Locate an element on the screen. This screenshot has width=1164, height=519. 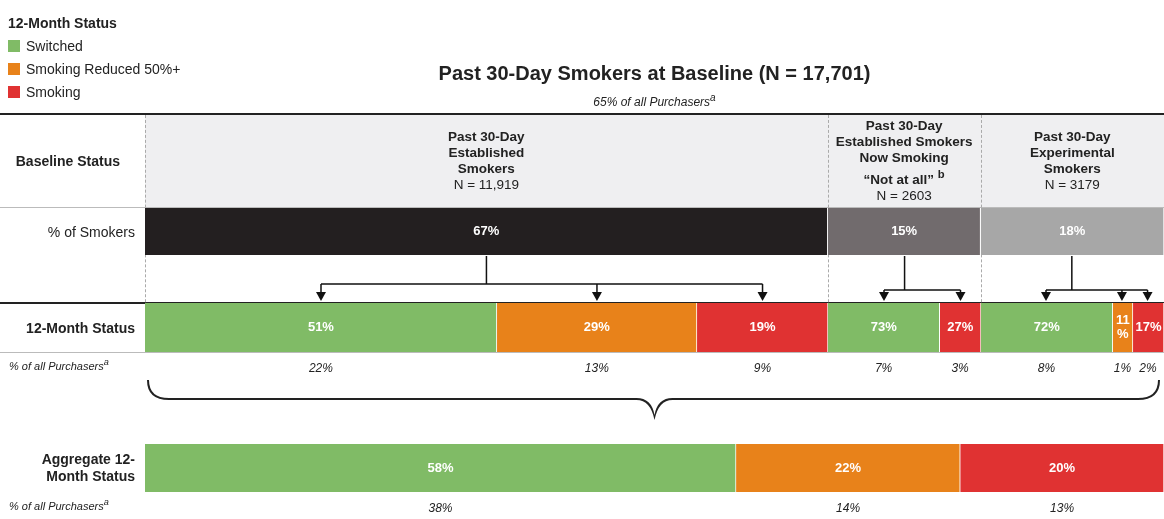
annotation: 2% is located at coordinates (1148, 368).